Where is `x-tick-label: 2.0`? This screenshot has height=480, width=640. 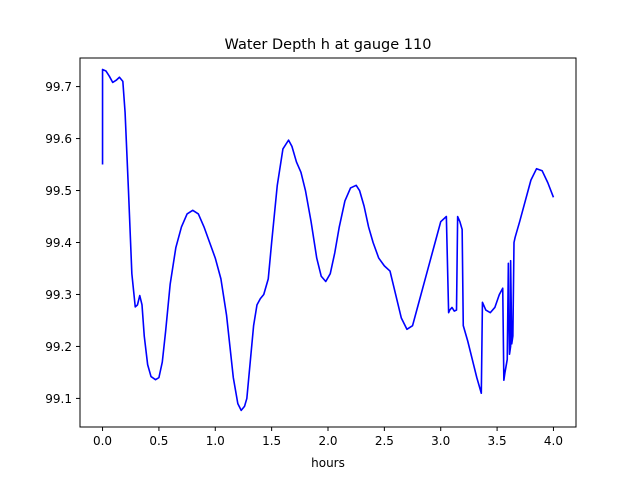 x-tick-label: 2.0 is located at coordinates (327, 441).